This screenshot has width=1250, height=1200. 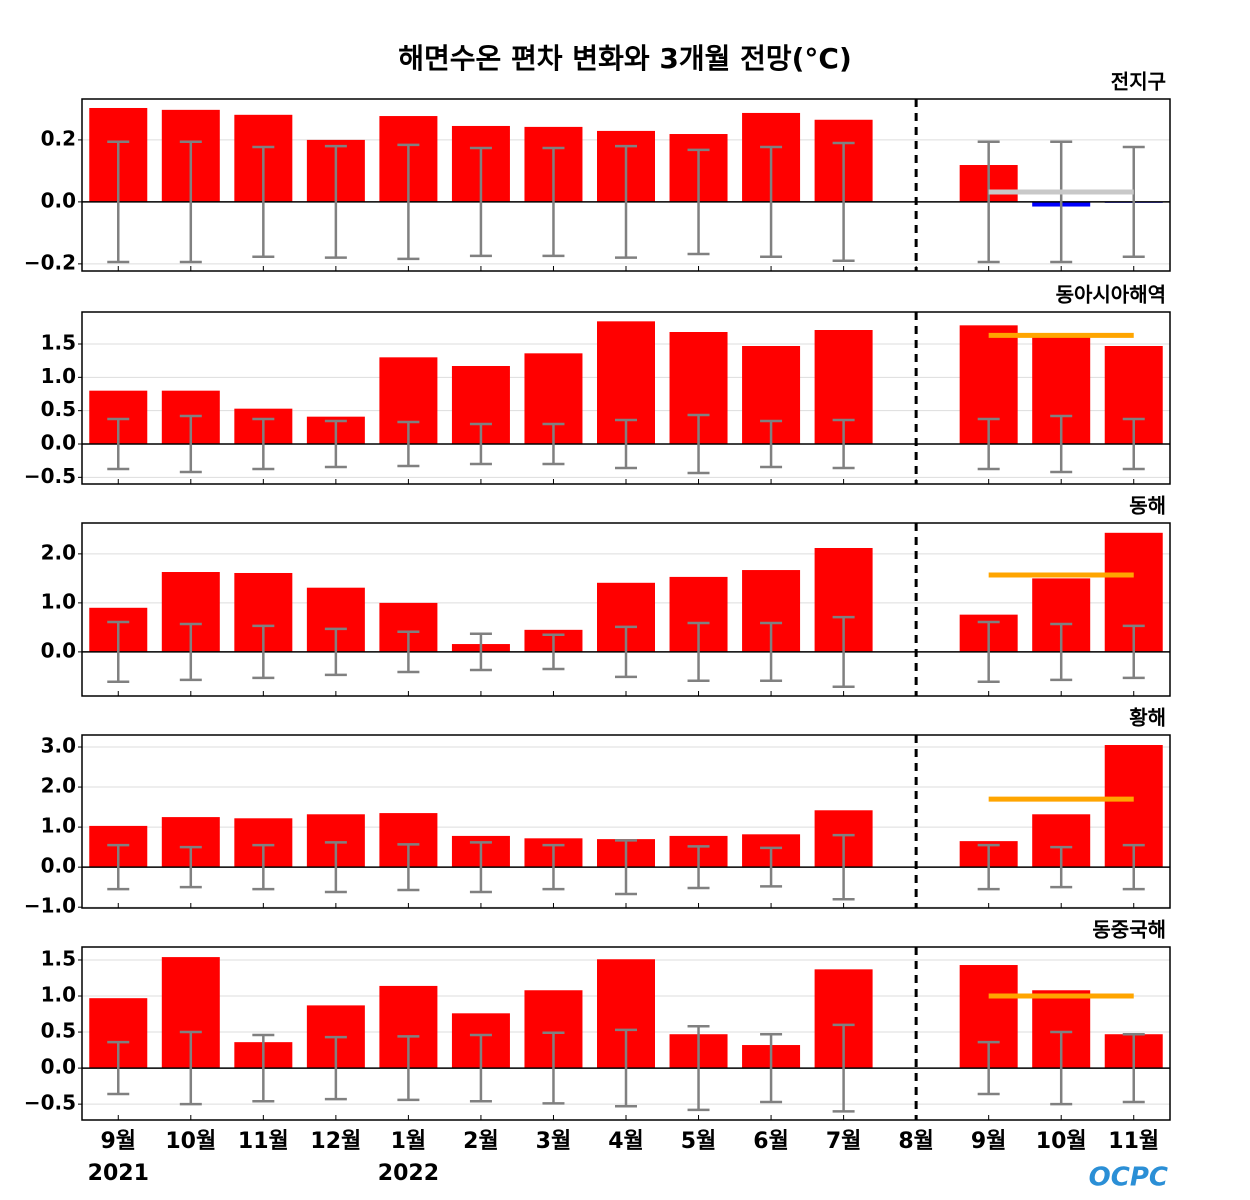 I want to click on x-tick-label: 6월, so click(x=771, y=1141).